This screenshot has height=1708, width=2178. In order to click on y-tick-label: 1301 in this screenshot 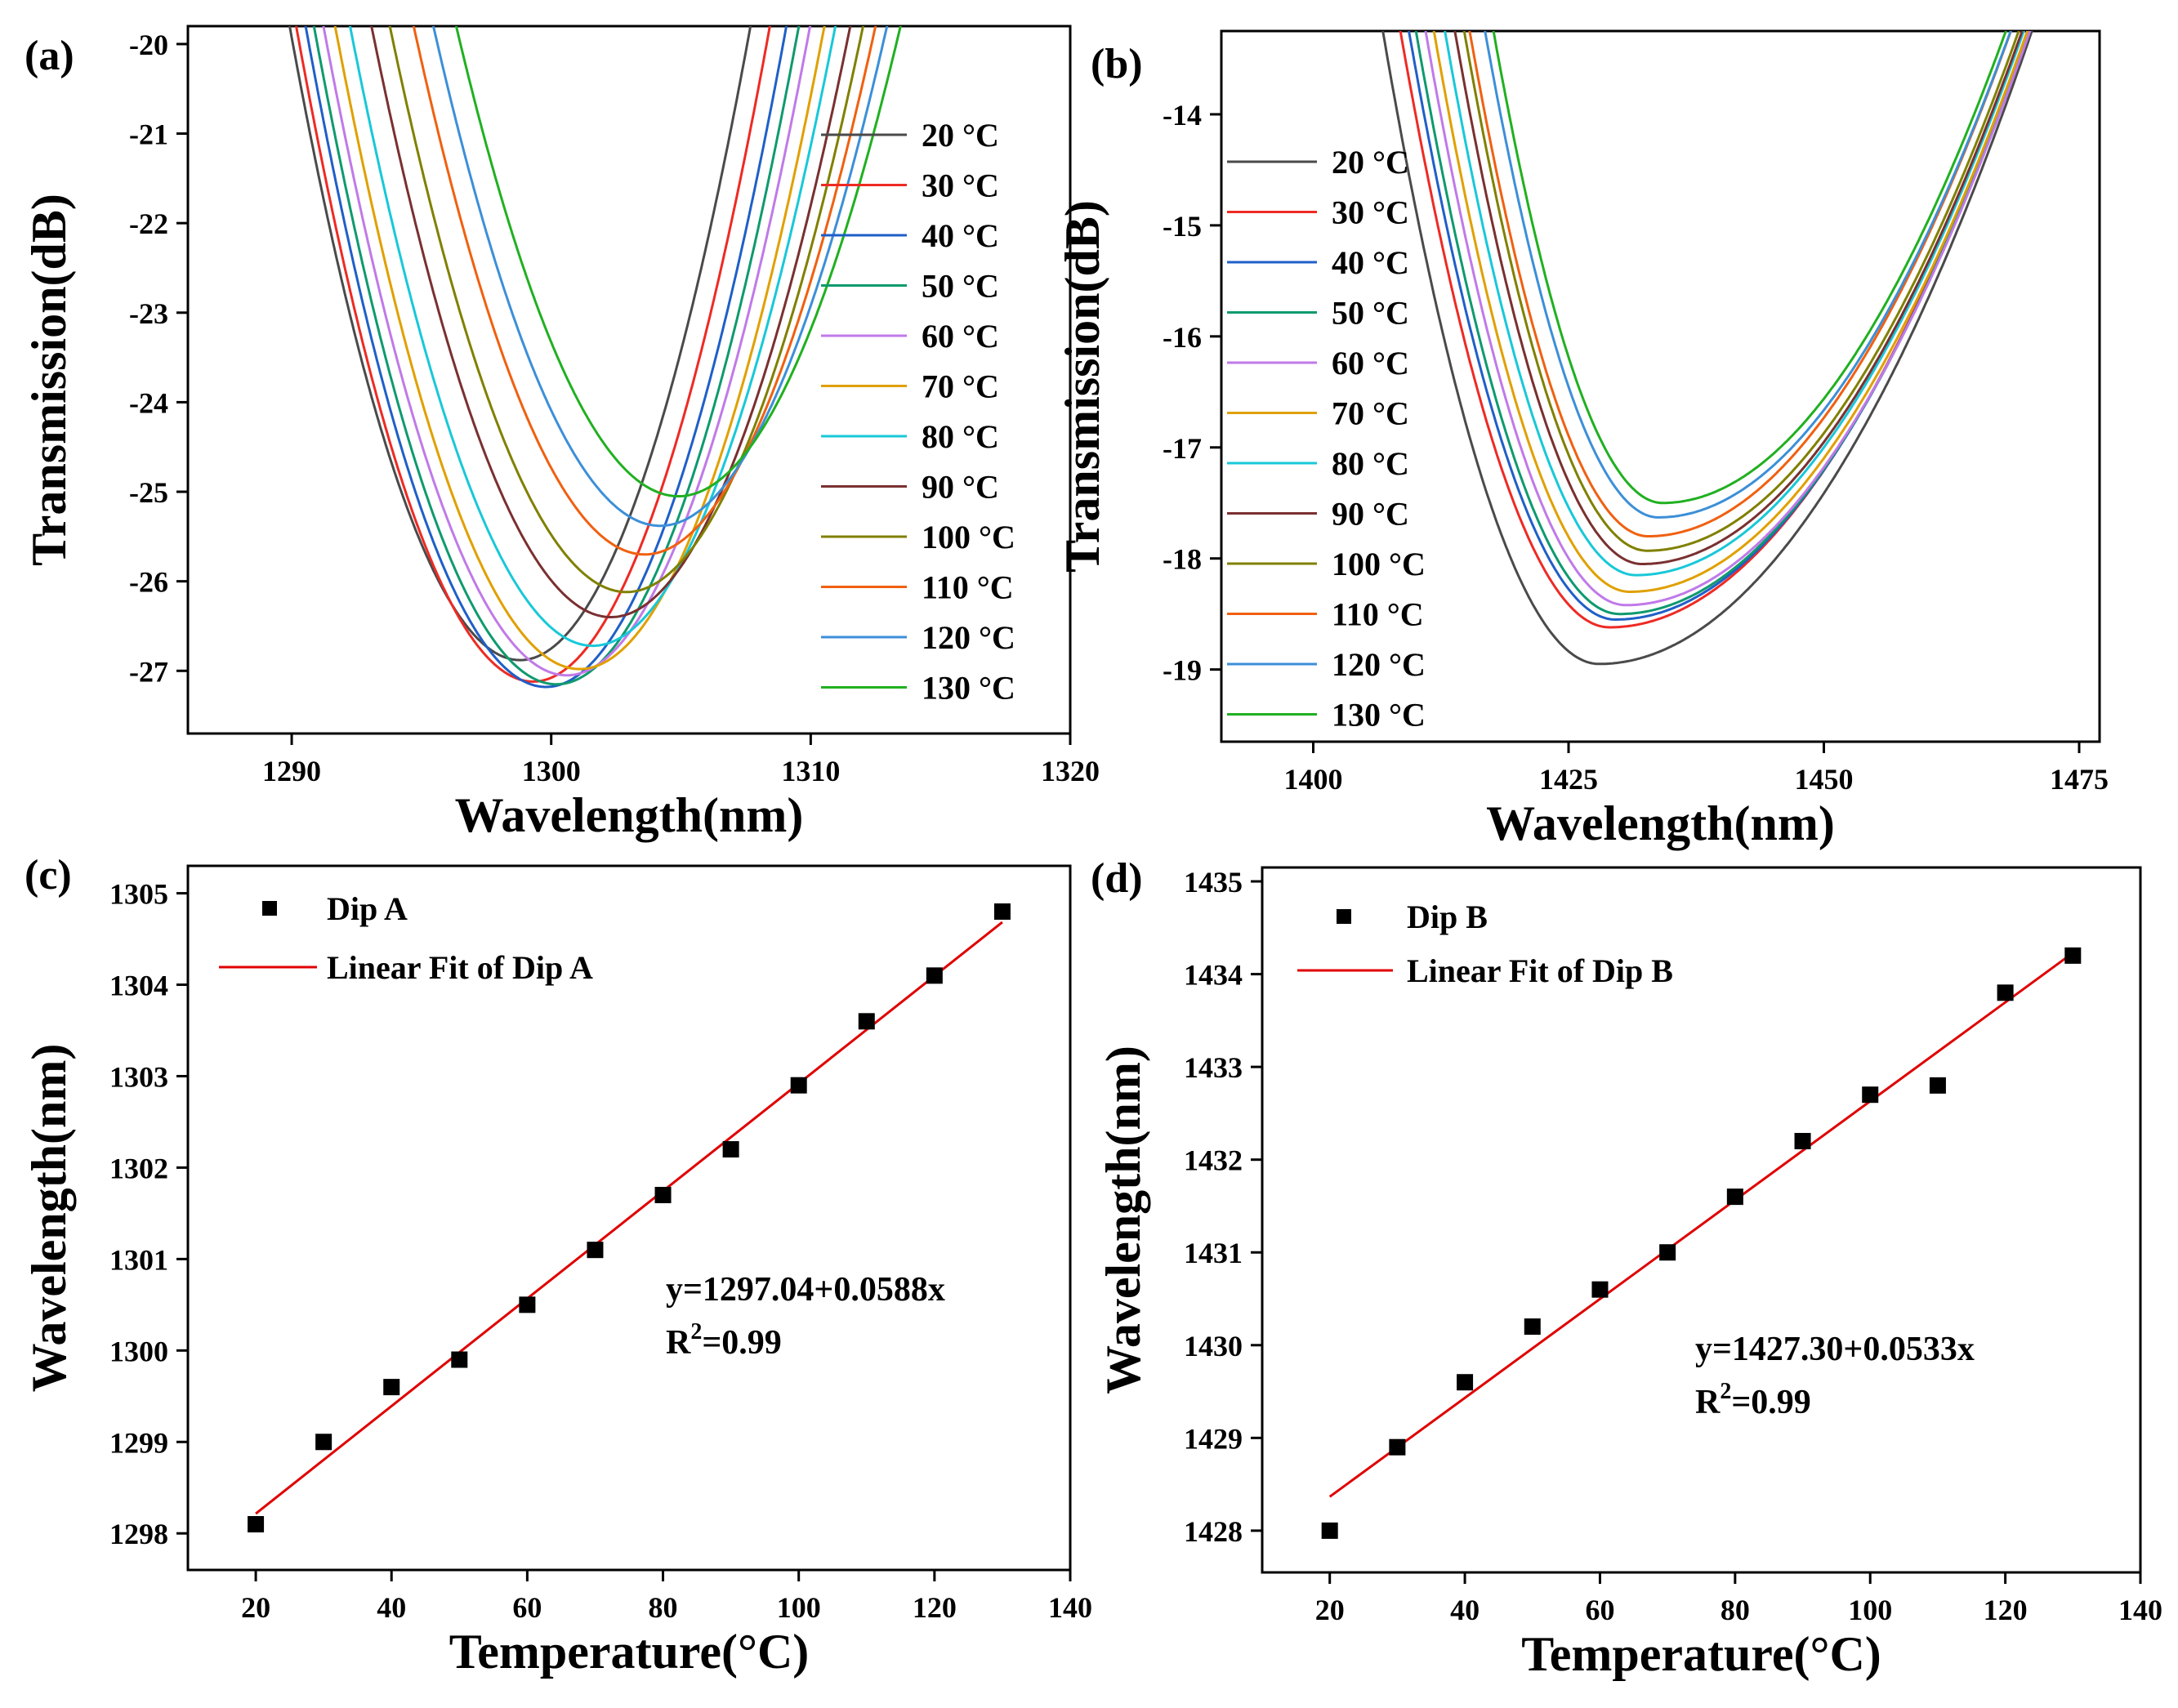, I will do `click(138, 1259)`.